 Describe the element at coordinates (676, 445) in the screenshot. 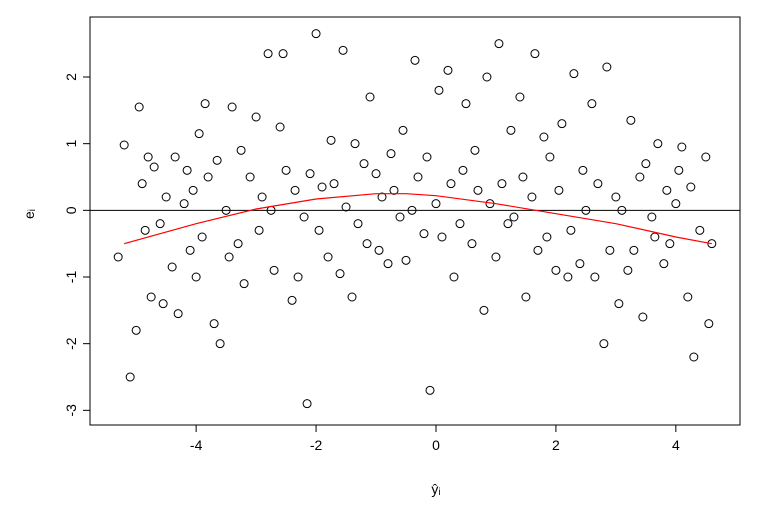

I see `x-tick-label: 4` at that location.